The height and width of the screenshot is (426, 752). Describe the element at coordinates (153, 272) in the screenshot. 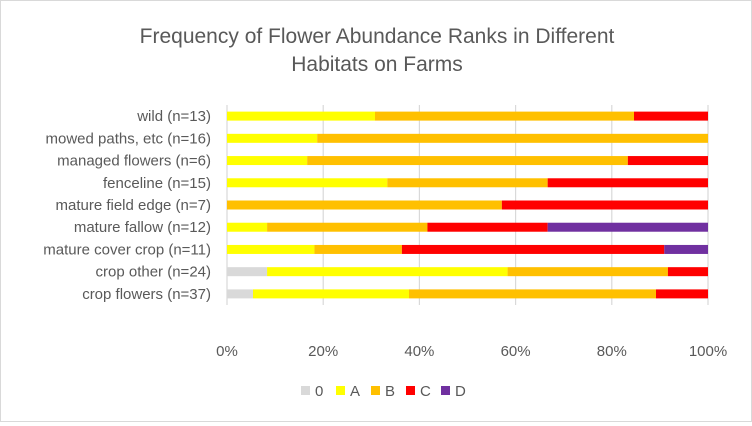

I see `y-category-label: crop other (n=24)` at that location.